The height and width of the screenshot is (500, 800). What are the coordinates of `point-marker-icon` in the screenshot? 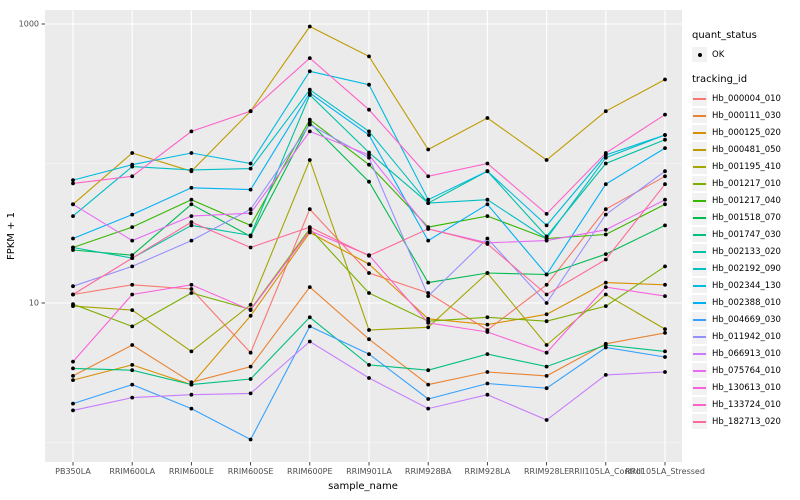 It's located at (699, 54).